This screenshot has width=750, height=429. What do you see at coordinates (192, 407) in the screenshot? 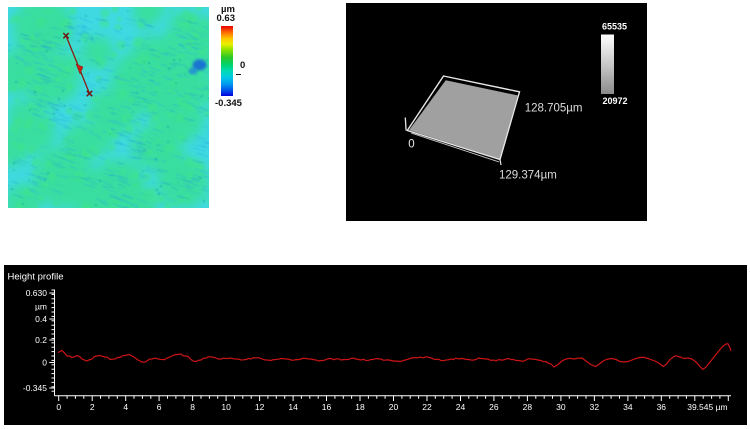
I see `svg-text: 8` at bounding box center [192, 407].